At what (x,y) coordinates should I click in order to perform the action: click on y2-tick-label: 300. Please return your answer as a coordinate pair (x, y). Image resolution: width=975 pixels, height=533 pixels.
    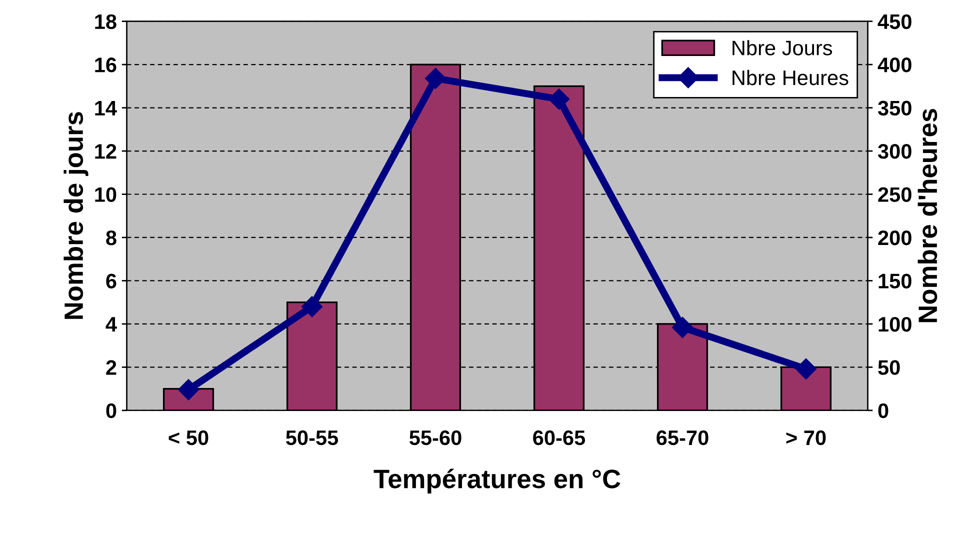
    Looking at the image, I should click on (895, 151).